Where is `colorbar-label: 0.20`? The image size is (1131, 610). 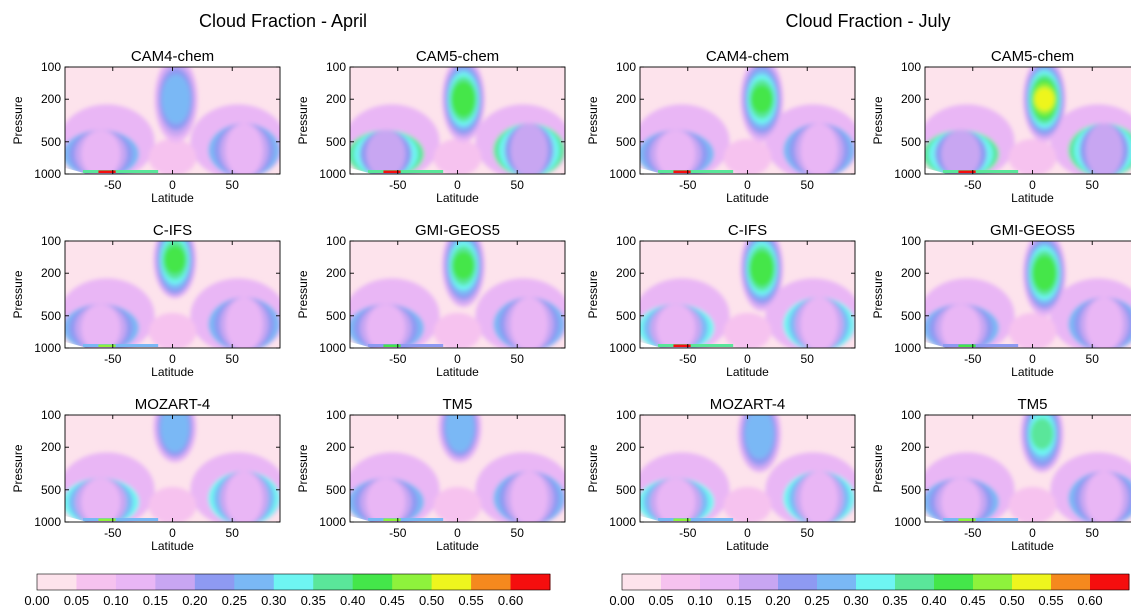 colorbar-label: 0.20 is located at coordinates (194, 600).